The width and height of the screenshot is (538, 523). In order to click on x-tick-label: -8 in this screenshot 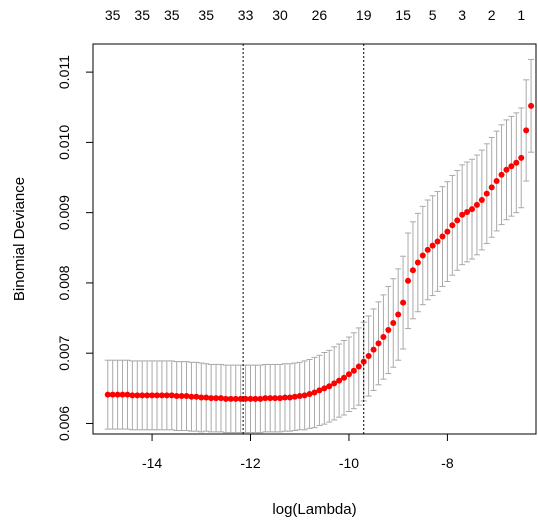, I will do `click(447, 463)`.